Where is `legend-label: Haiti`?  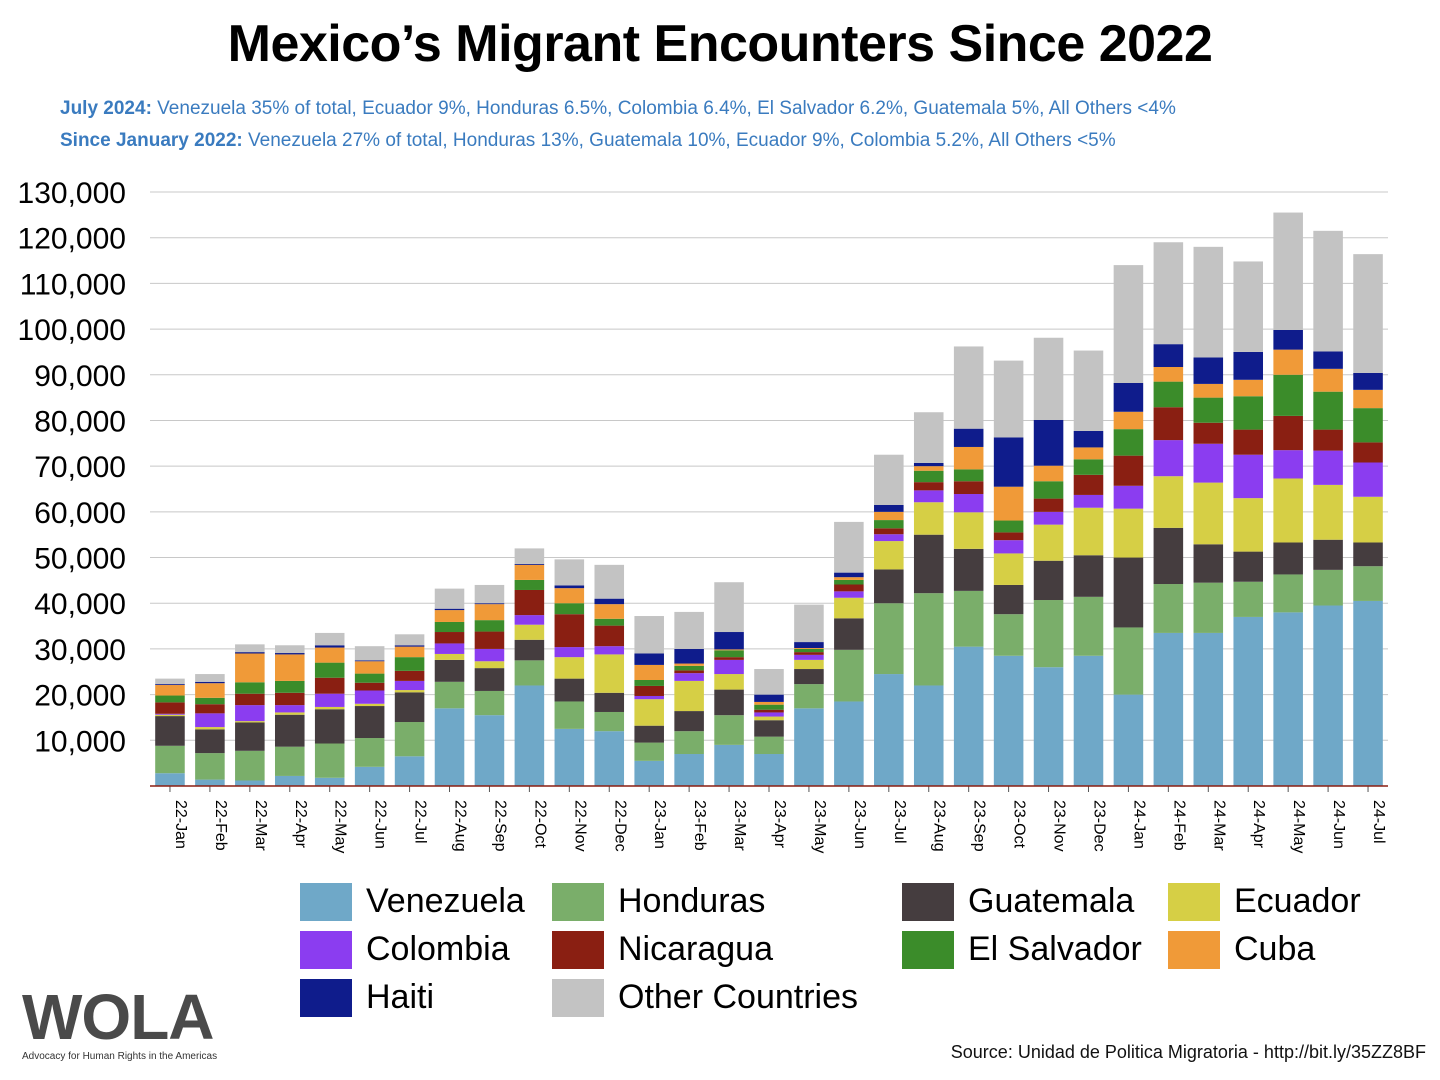
legend-label: Haiti is located at coordinates (400, 997).